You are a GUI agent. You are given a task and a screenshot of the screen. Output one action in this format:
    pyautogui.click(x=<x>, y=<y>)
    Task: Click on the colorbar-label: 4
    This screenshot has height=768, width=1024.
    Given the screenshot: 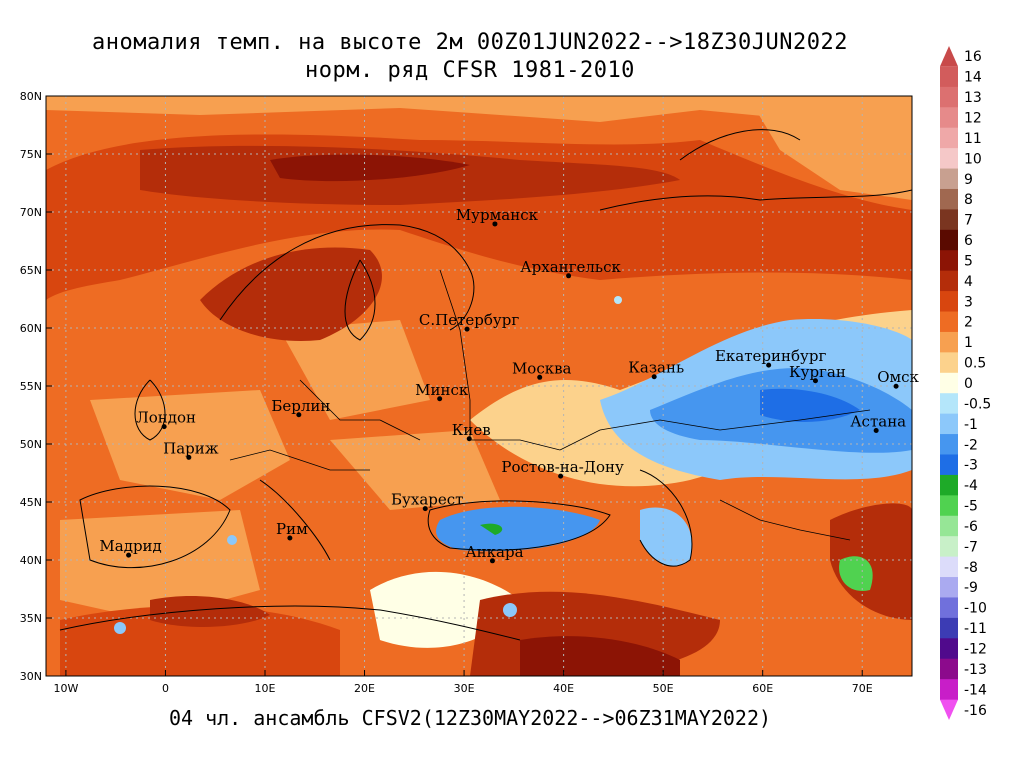 What is the action you would take?
    pyautogui.click(x=968, y=282)
    